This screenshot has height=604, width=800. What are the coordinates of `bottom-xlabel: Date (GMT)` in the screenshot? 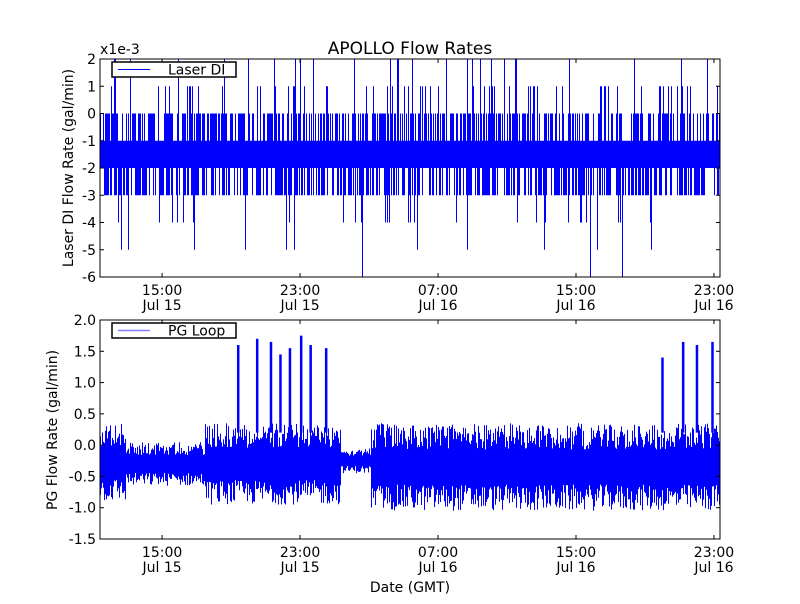 It's located at (410, 588).